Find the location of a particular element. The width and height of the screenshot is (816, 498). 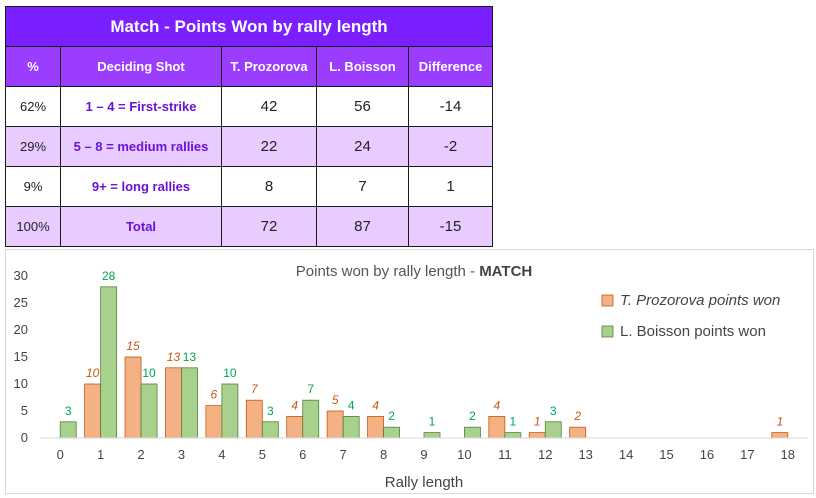

row-difference: -15 is located at coordinates (450, 226).